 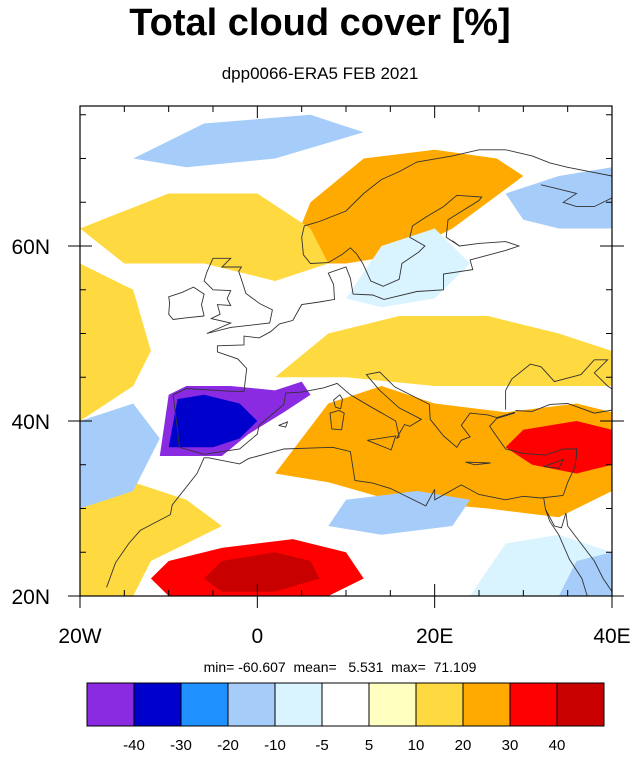 I want to click on colorbar-label: -40, so click(x=134, y=745).